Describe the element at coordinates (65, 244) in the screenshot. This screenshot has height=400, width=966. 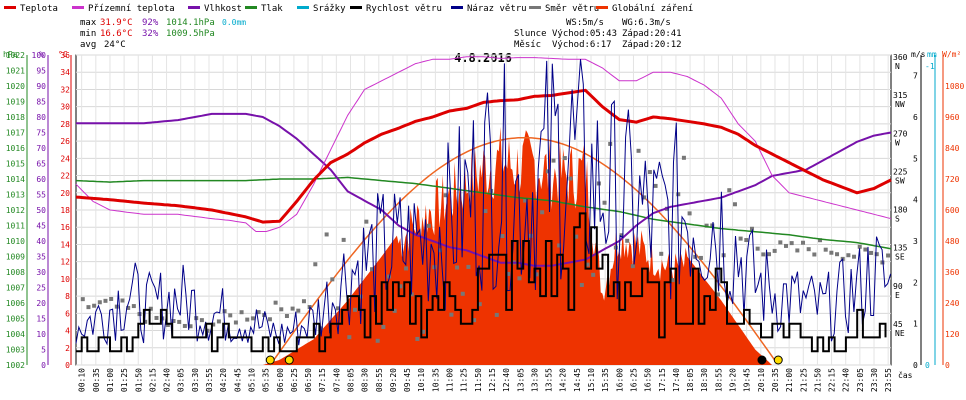
I see `temp-tick-label: 14` at that location.